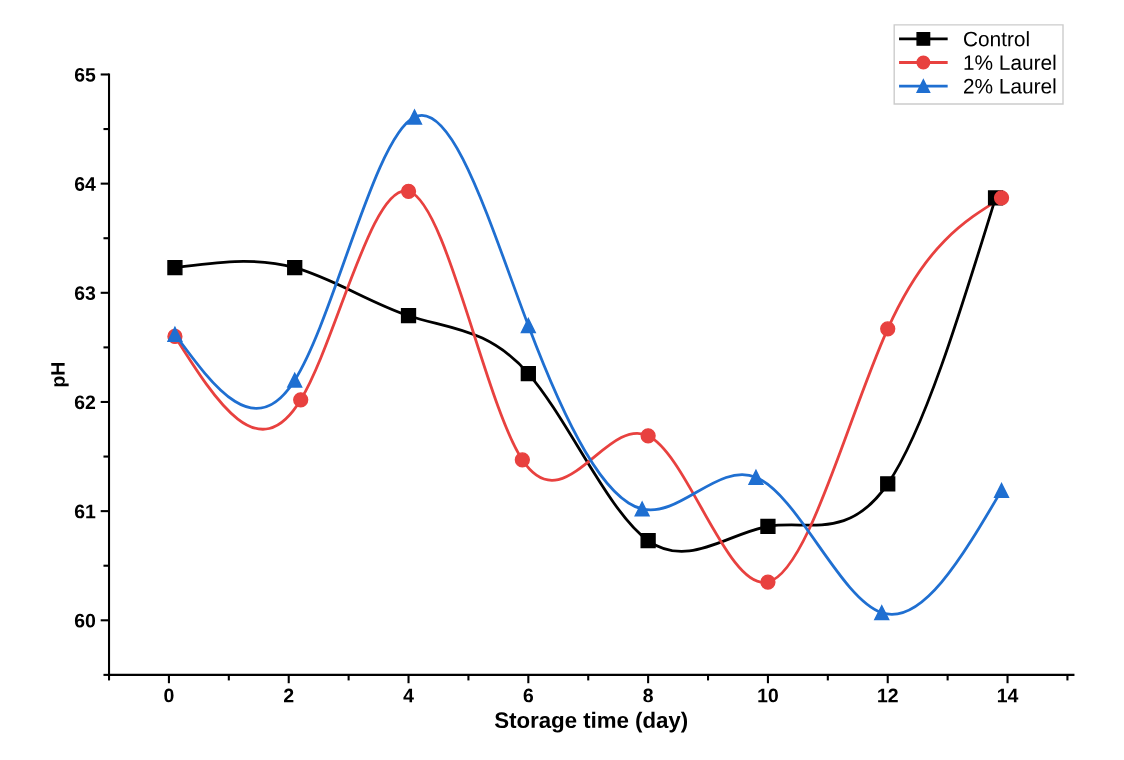 This screenshot has width=1124, height=760. I want to click on x-tick-label: 8, so click(648, 695).